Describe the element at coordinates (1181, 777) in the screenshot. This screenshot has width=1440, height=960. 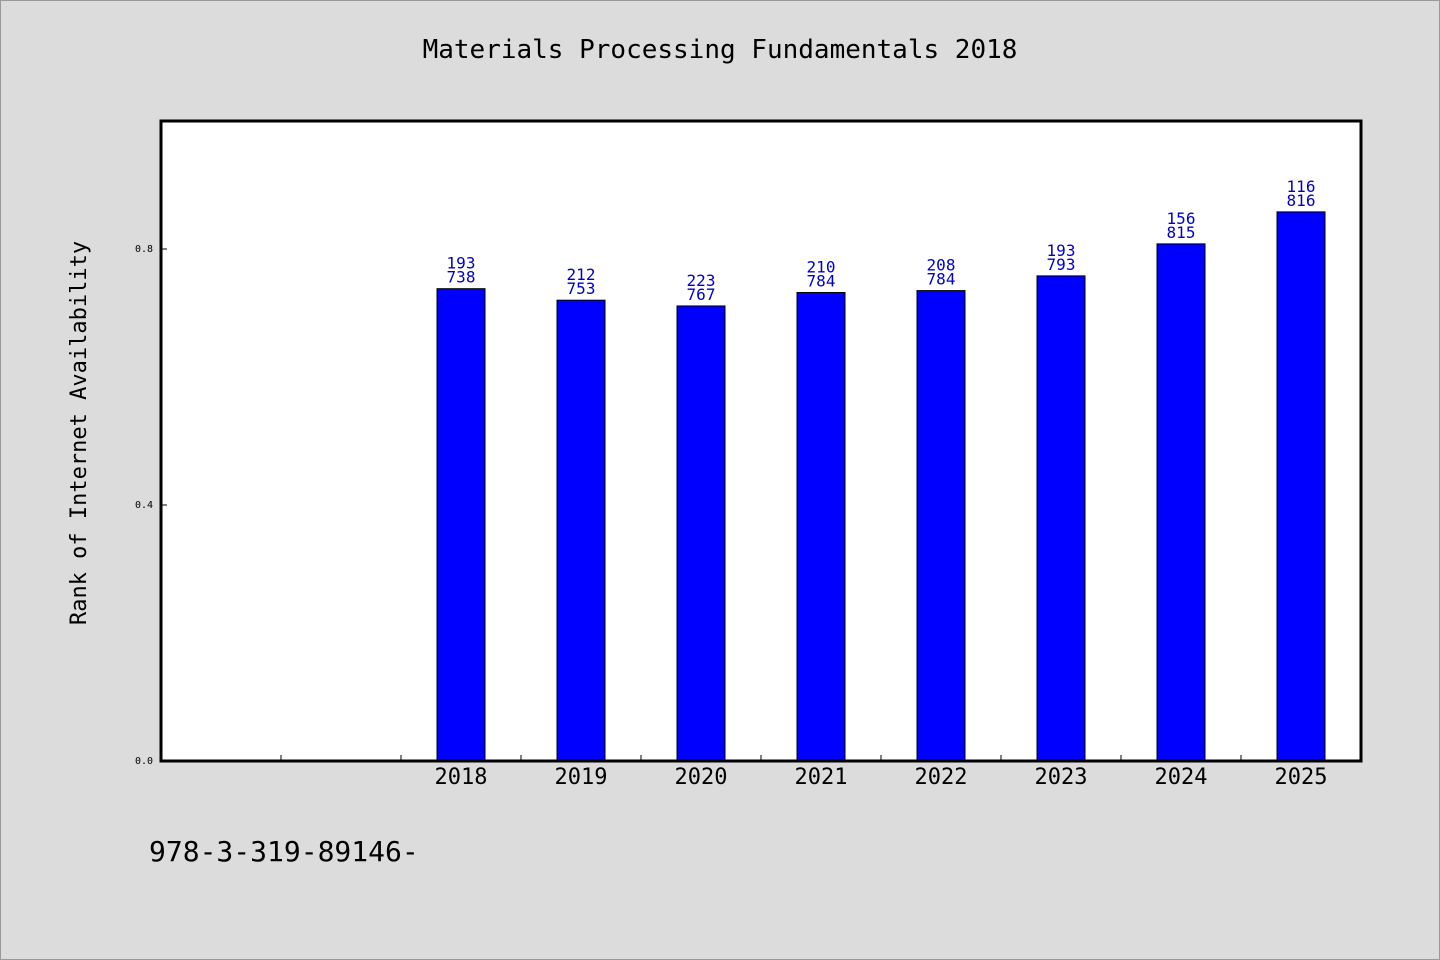
I see `x-tick-label: 2024` at that location.